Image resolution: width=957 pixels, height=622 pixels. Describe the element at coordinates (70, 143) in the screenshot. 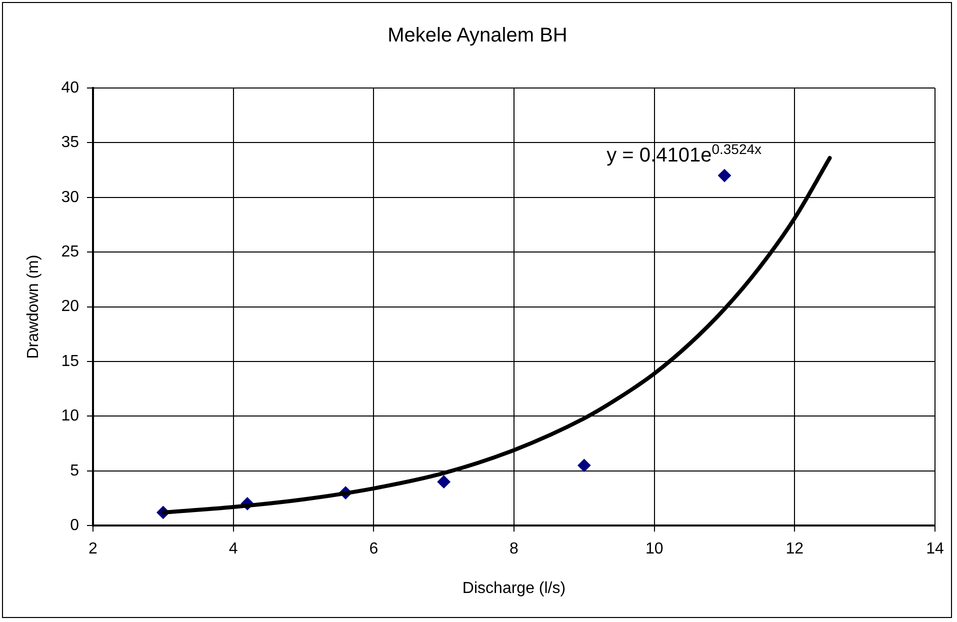

I see `y-tick-label: 35` at that location.